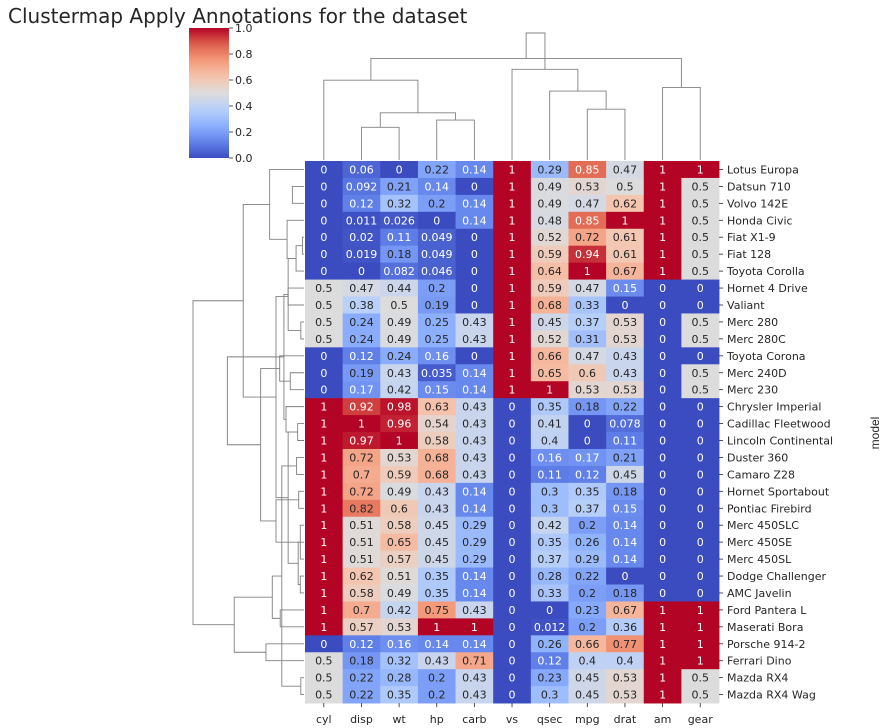 The height and width of the screenshot is (728, 889). I want to click on row-tick-label: Mazda RX4 Wag, so click(771, 695).